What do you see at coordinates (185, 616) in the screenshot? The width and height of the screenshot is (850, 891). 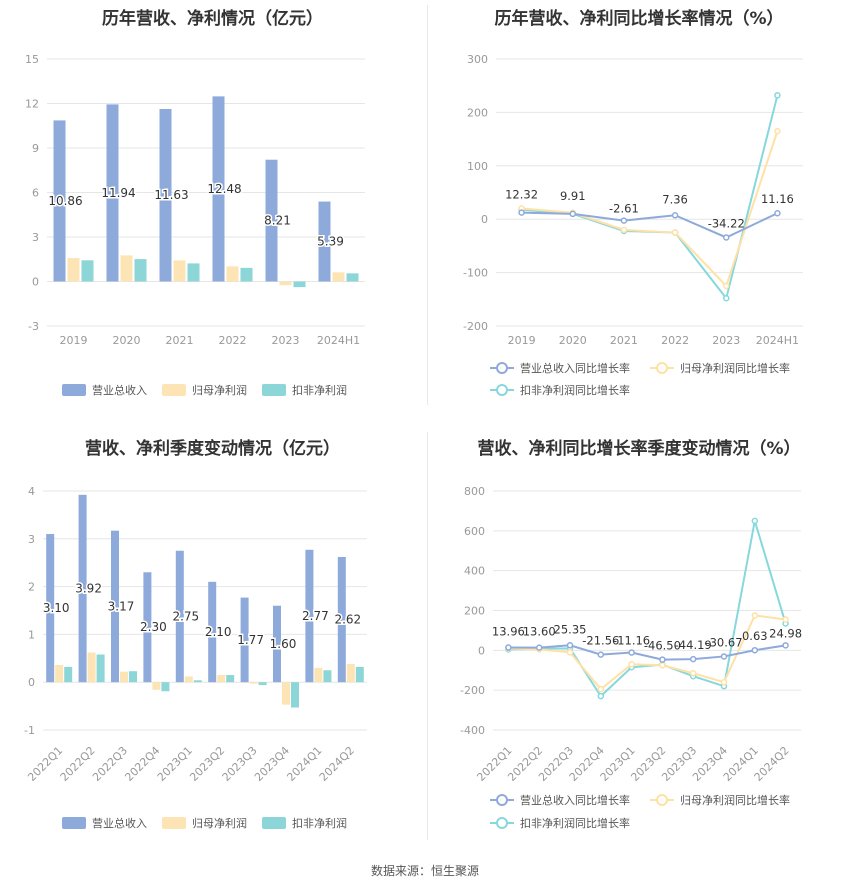 I see `data-label: 2.75` at bounding box center [185, 616].